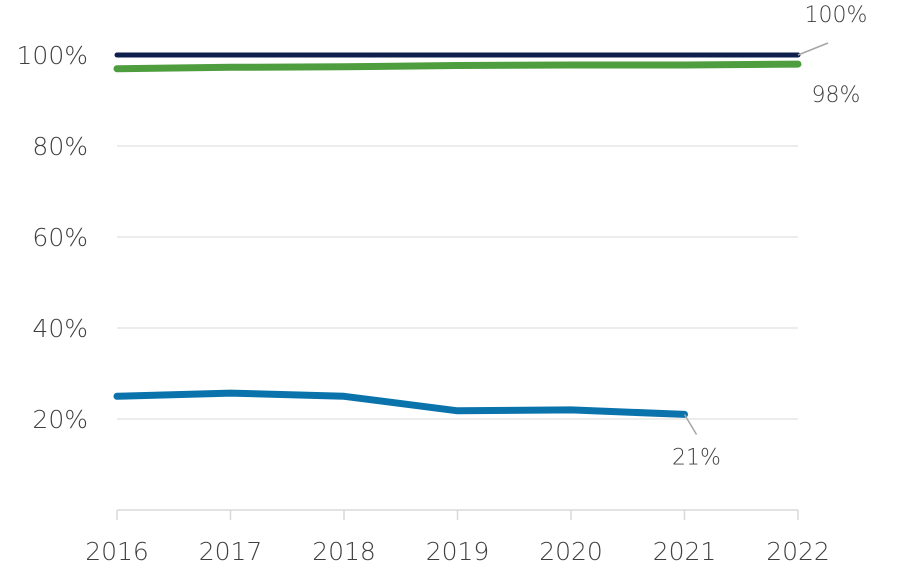 The height and width of the screenshot is (575, 900). What do you see at coordinates (458, 551) in the screenshot?
I see `x-tick-label: 2019` at bounding box center [458, 551].